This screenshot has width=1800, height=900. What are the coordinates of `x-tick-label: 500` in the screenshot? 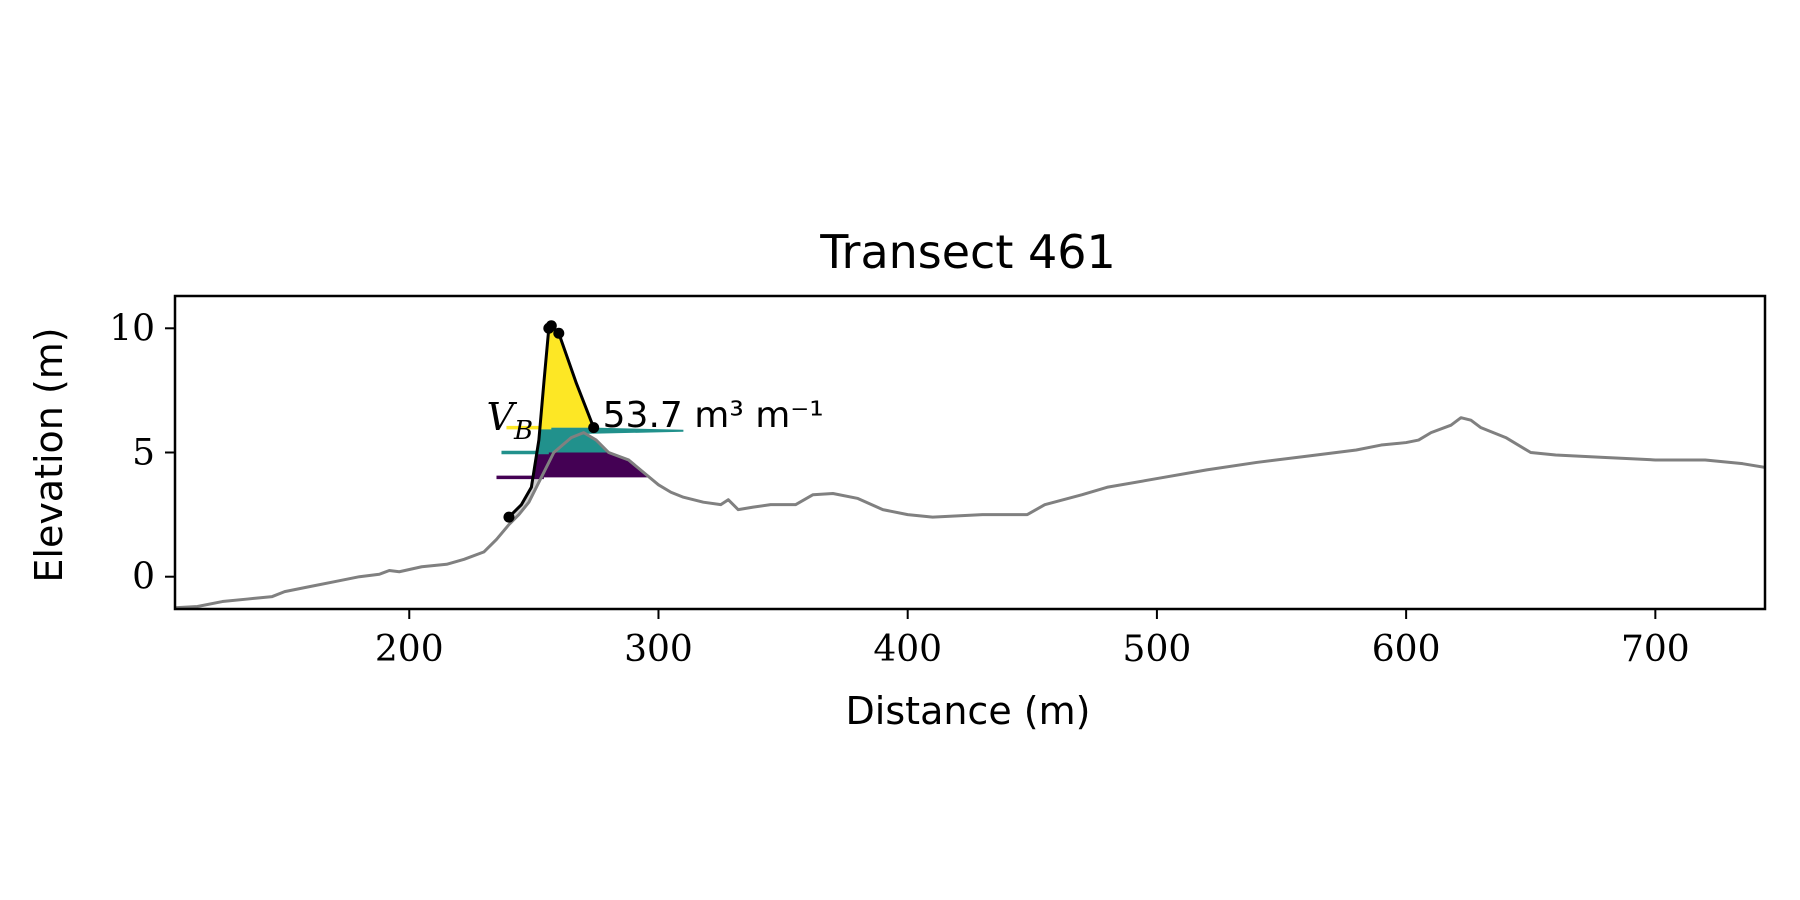 It's located at (1157, 649).